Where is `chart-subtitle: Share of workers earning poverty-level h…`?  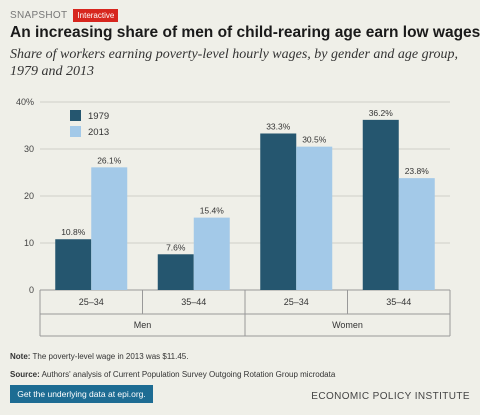 chart-subtitle: Share of workers earning poverty-level h… is located at coordinates (234, 63).